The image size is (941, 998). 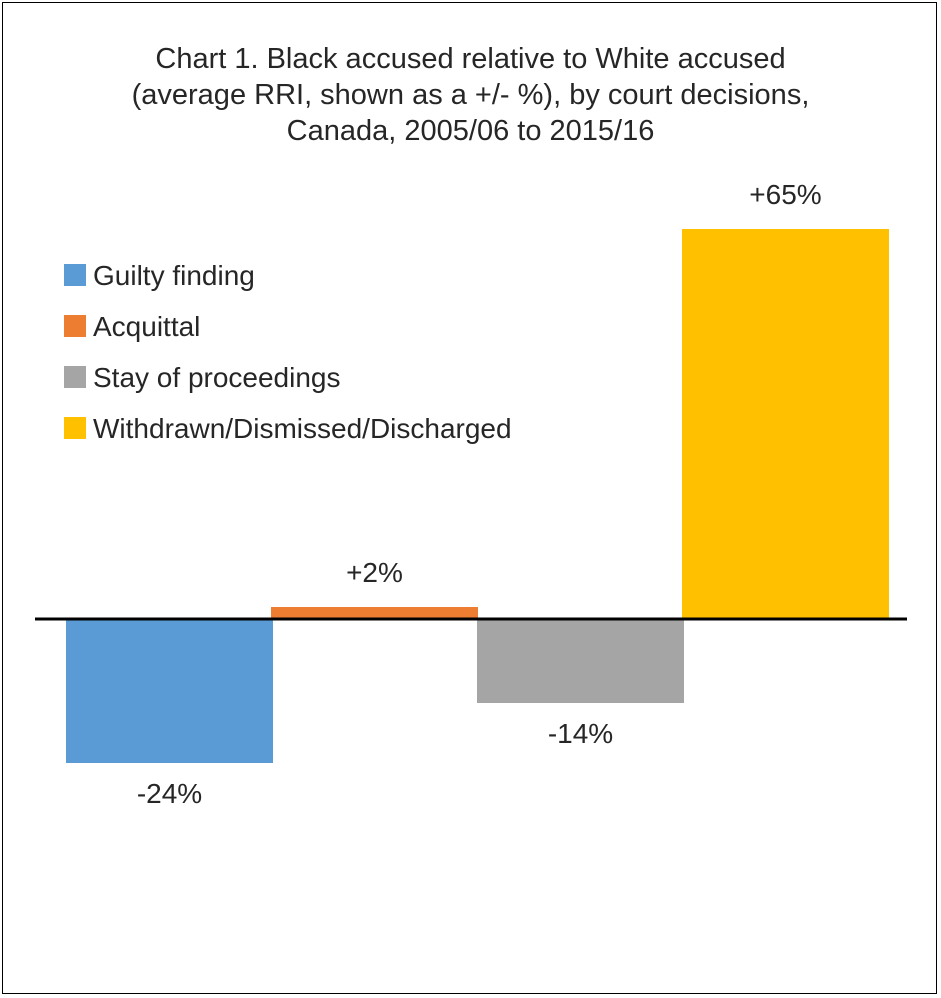 I want to click on legend-swatch-stay-of-proceedings, so click(x=75, y=377).